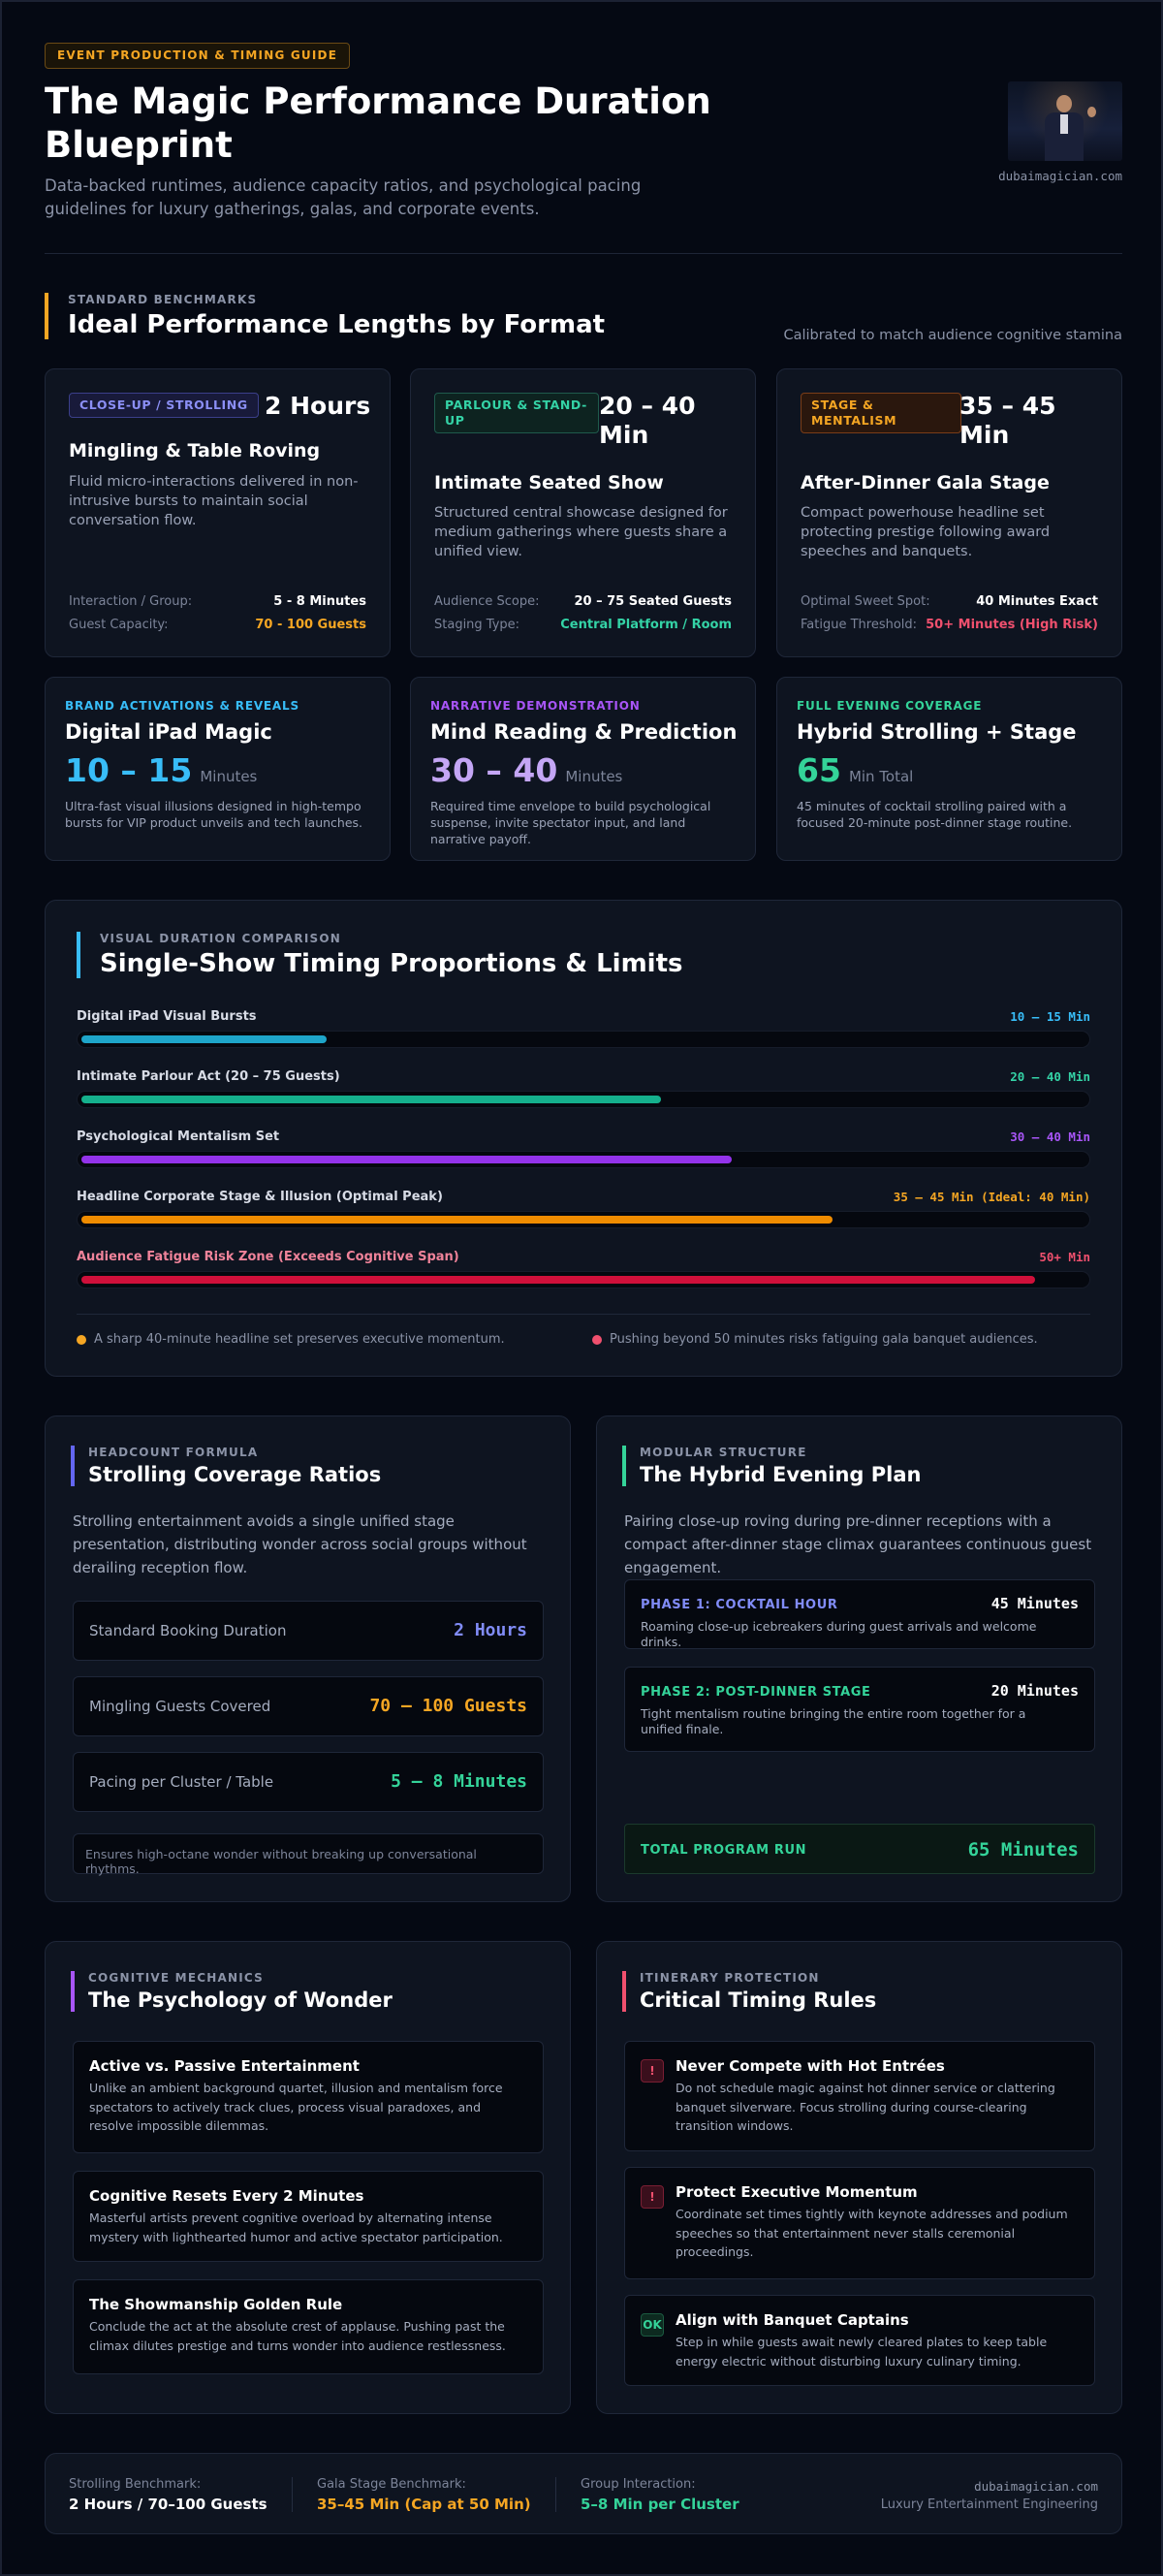 The image size is (1163, 2576). I want to click on format-row: Interaction / Group: 5 - 8 Minutes, so click(217, 601).